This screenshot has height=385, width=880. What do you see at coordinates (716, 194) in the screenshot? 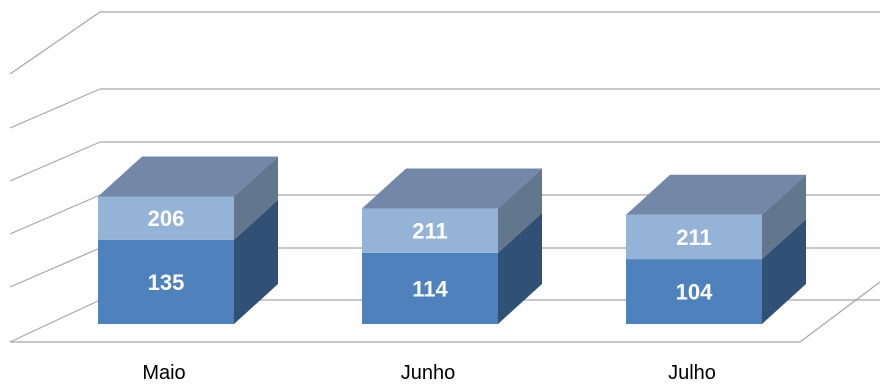
I see `bar-top-Julho` at bounding box center [716, 194].